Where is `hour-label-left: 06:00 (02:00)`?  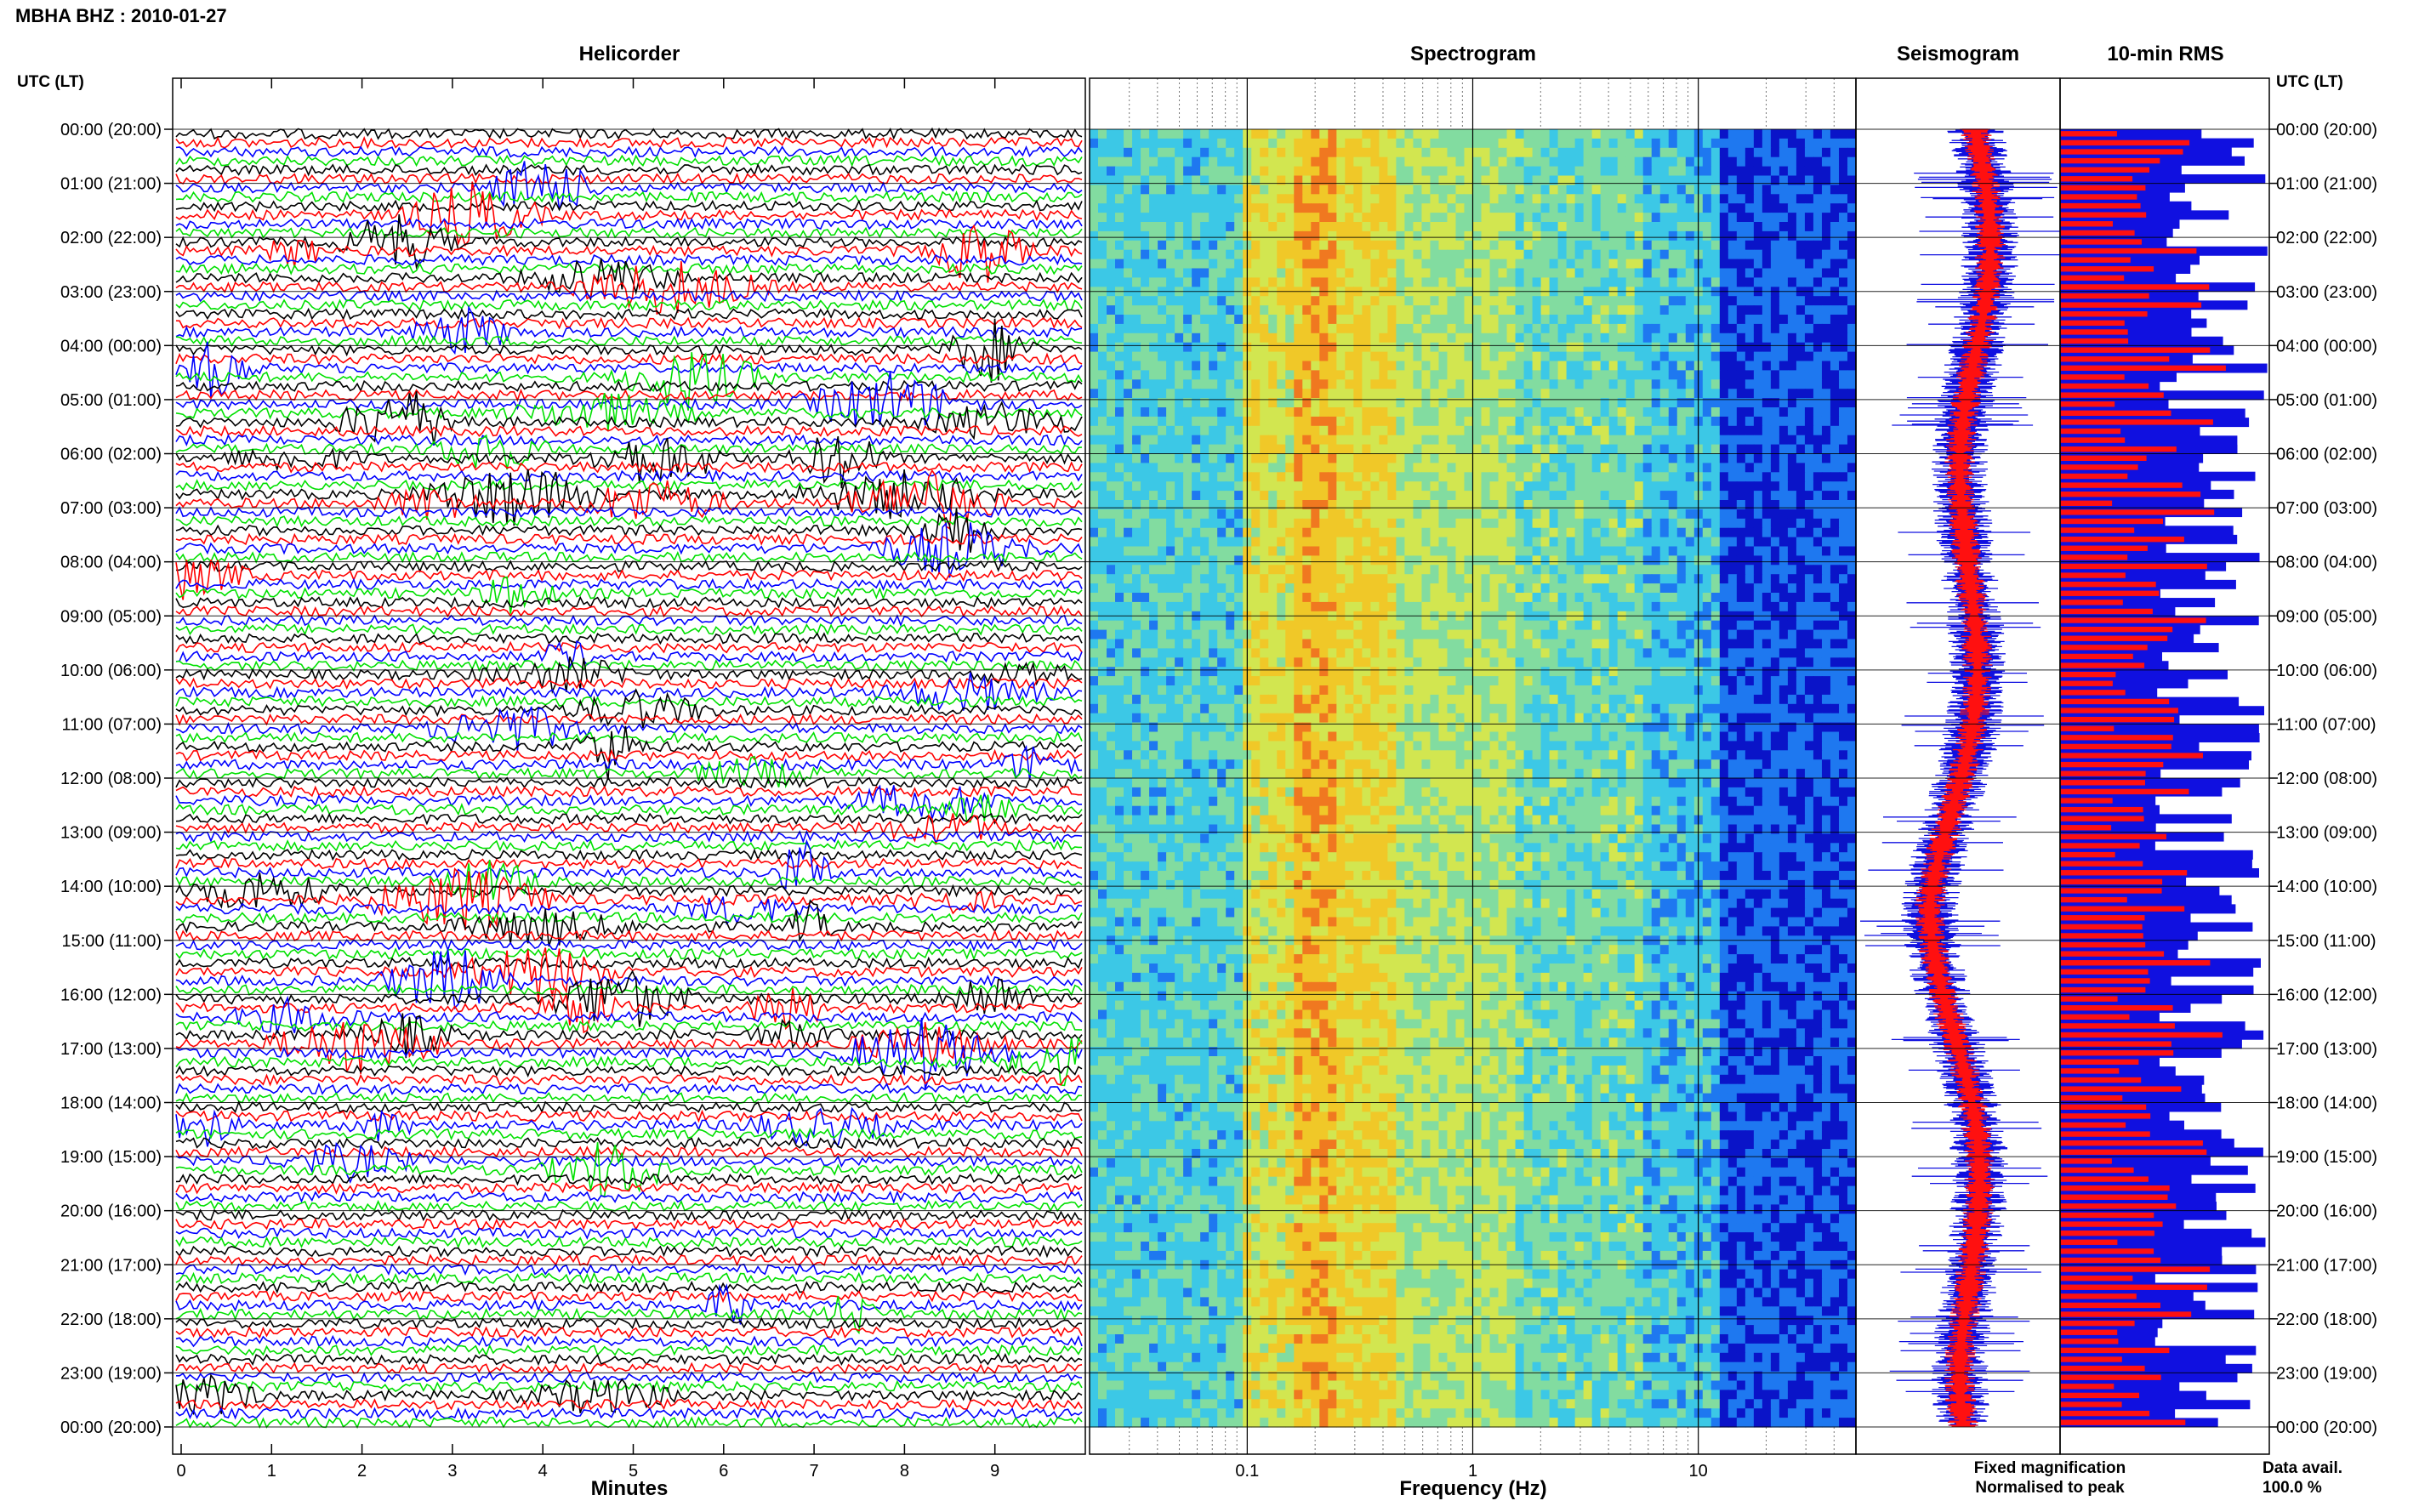
hour-label-left: 06:00 (02:00) is located at coordinates (111, 455).